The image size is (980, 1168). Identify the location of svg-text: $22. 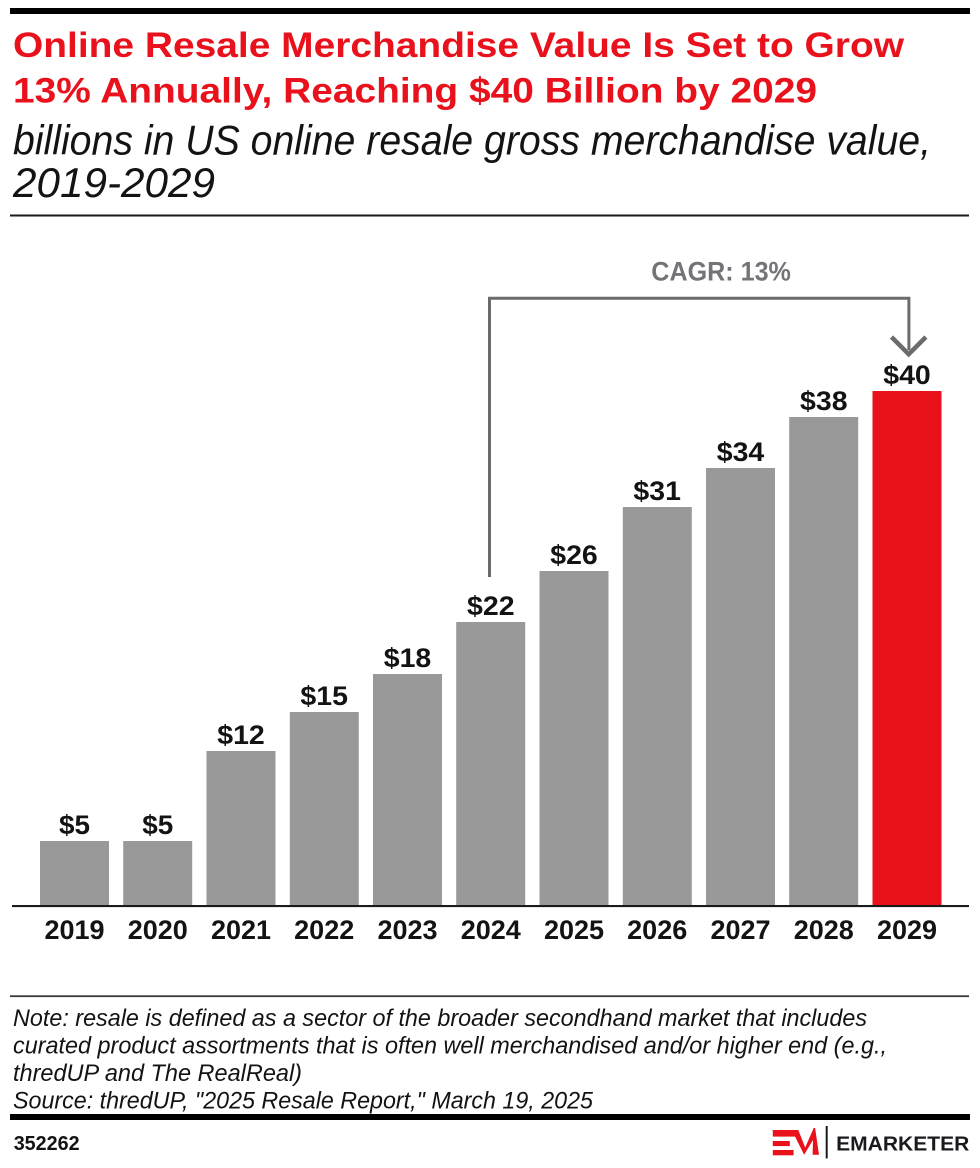
(491, 606).